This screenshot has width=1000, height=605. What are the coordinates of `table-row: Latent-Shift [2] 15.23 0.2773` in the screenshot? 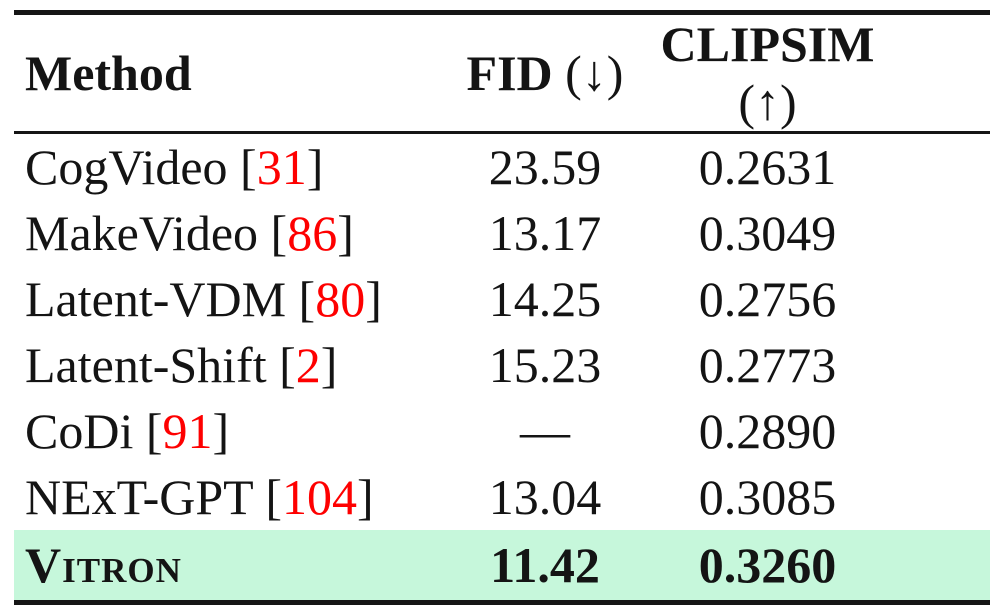 It's located at (502, 365).